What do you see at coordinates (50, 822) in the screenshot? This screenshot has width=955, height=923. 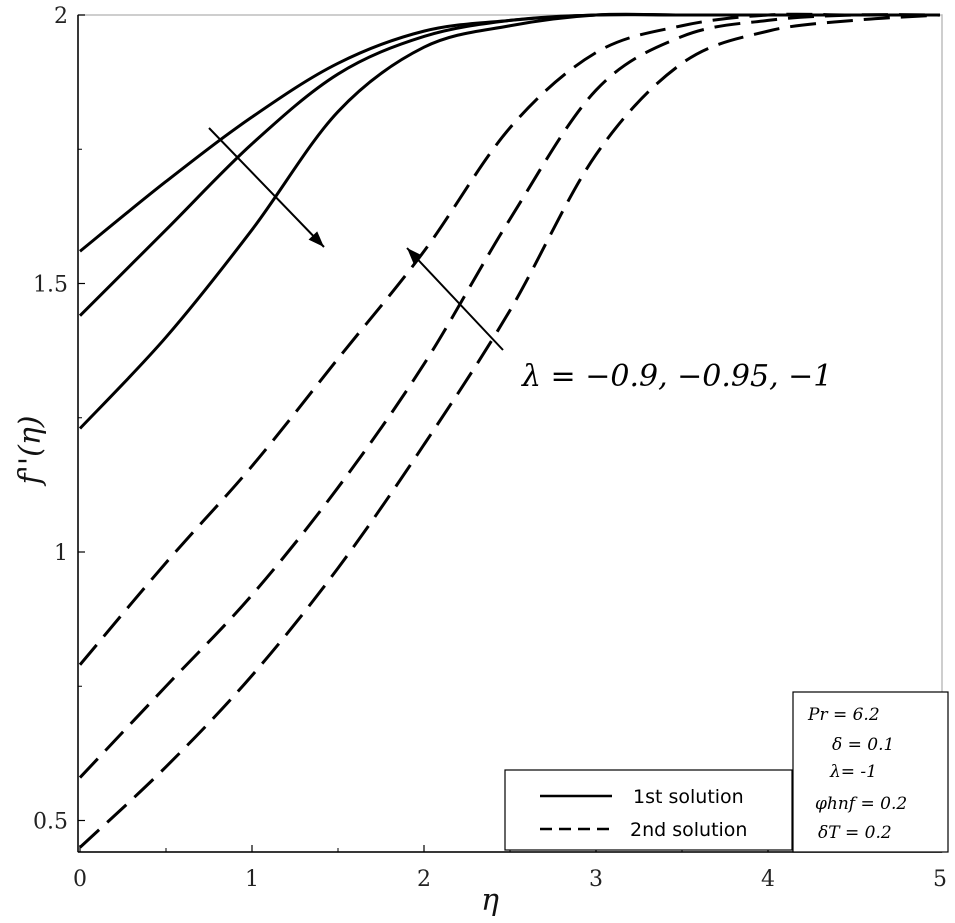 I see `y-tick-label: 0.5` at bounding box center [50, 822].